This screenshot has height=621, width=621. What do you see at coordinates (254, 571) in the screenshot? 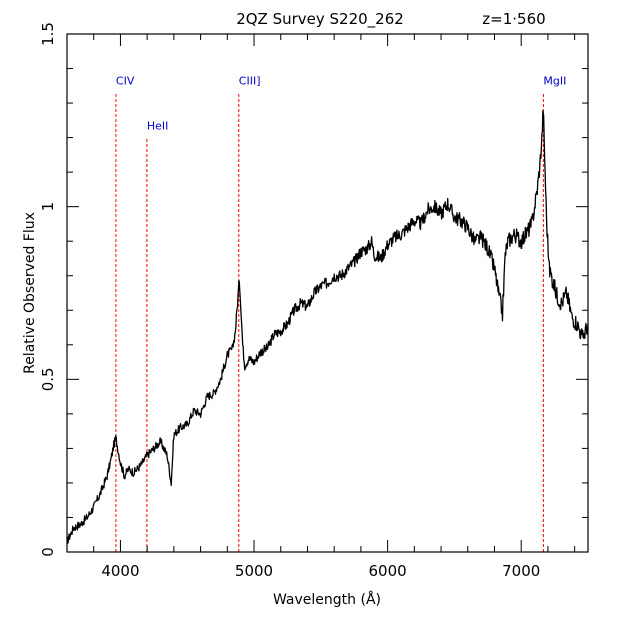
I see `x-tick-label: 5000` at bounding box center [254, 571].